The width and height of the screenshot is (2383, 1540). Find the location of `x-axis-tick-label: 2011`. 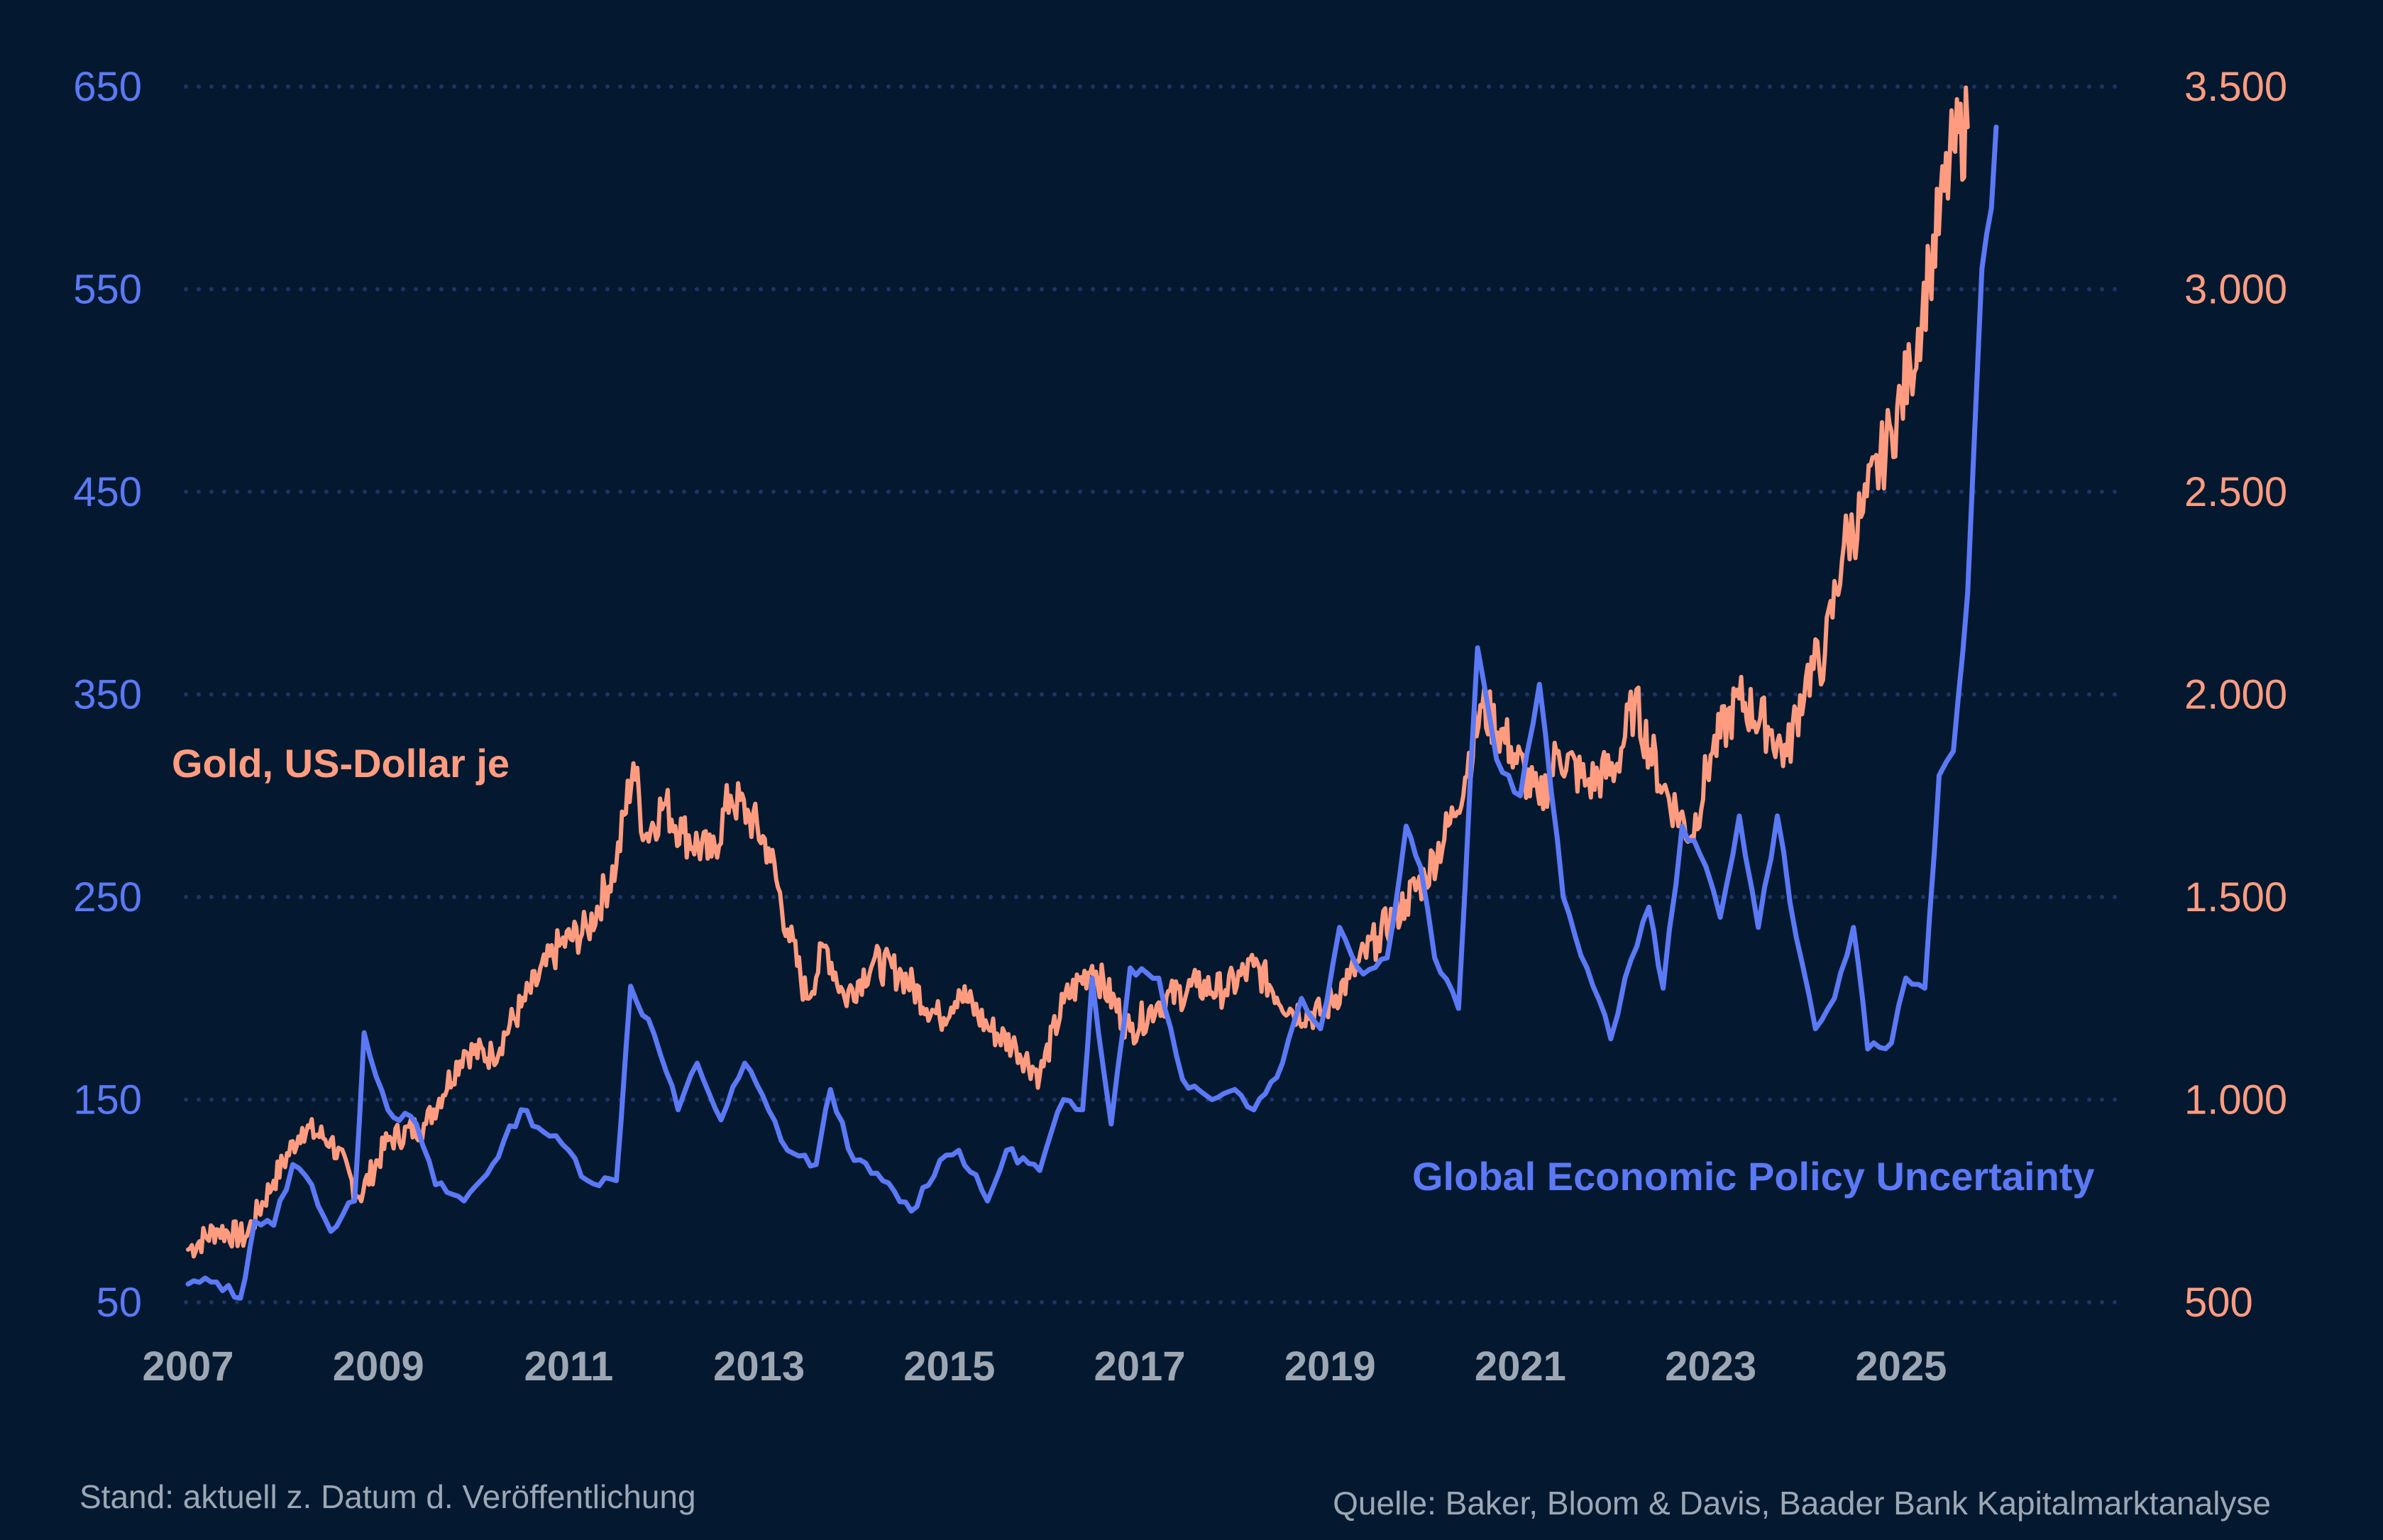

x-axis-tick-label: 2011 is located at coordinates (568, 1367).